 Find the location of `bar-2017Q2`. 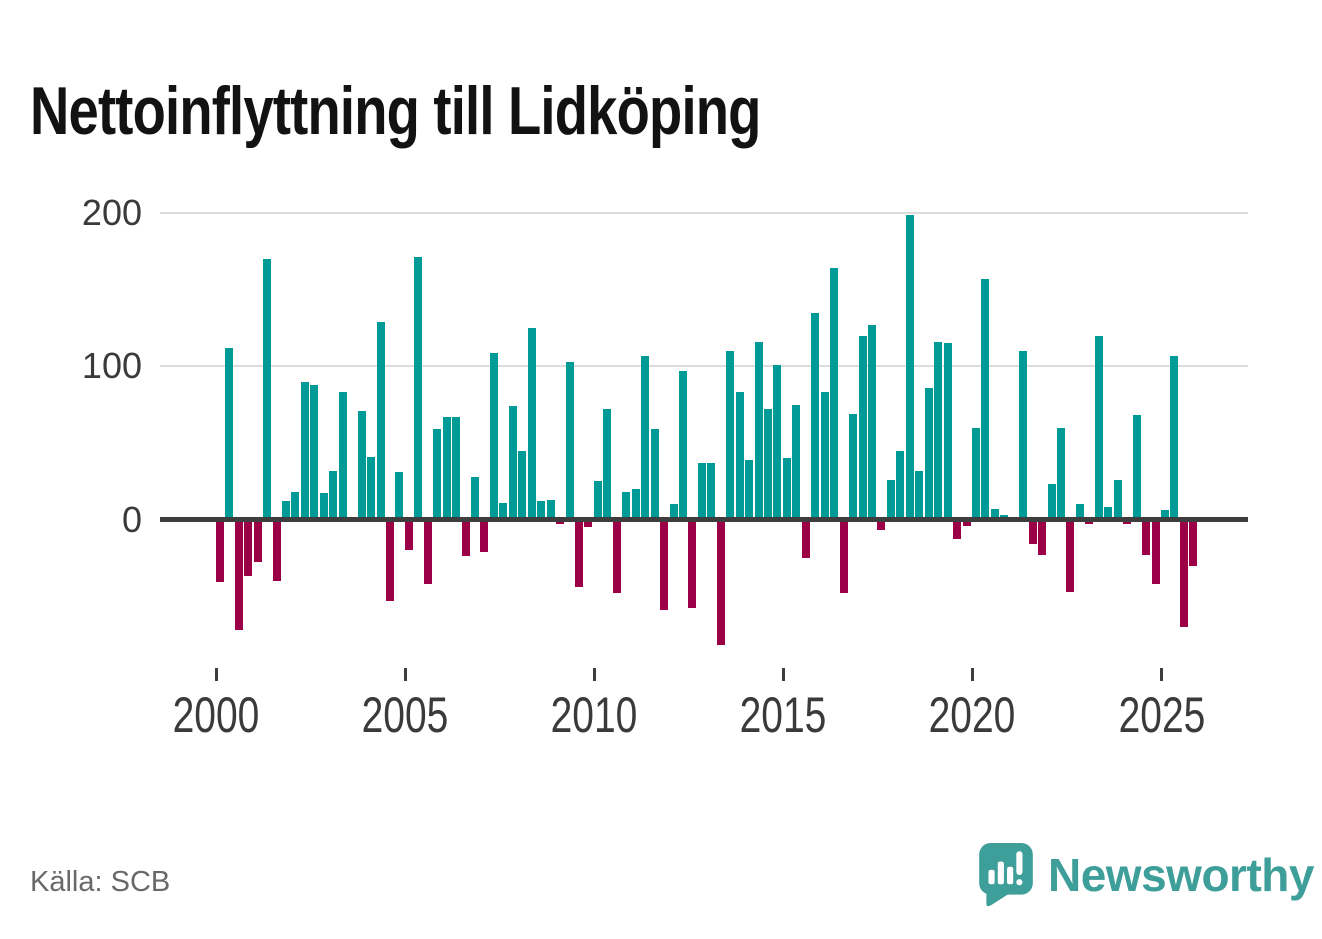

bar-2017Q2 is located at coordinates (872, 422).